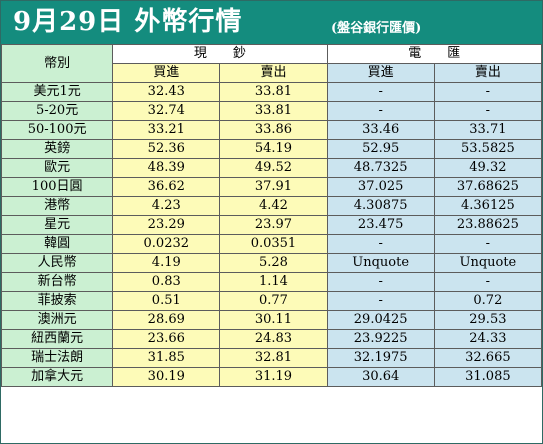 Image resolution: width=543 pixels, height=444 pixels. I want to click on cash-sell-cell: 54.19, so click(273, 149).